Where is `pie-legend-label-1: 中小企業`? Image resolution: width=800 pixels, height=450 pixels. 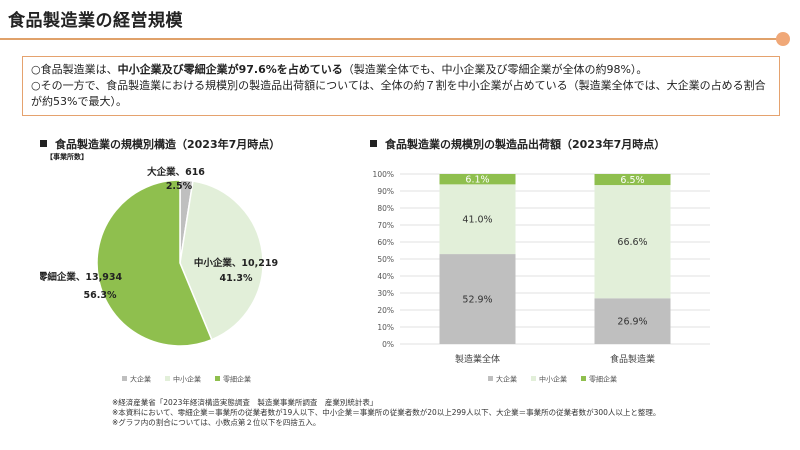
pie-legend-label-1: 中小企業 is located at coordinates (187, 379).